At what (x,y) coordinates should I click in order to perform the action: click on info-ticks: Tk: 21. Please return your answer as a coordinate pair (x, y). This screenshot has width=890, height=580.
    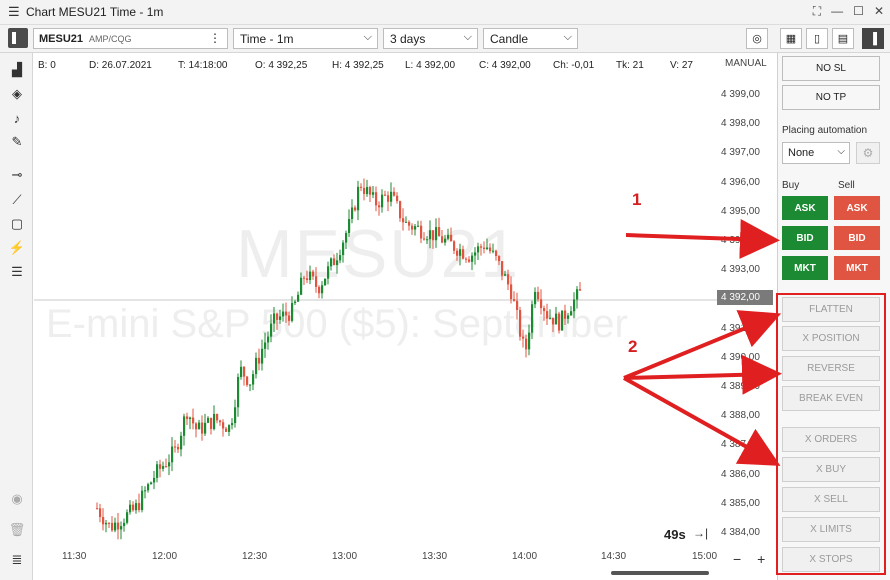
    Looking at the image, I should click on (630, 65).